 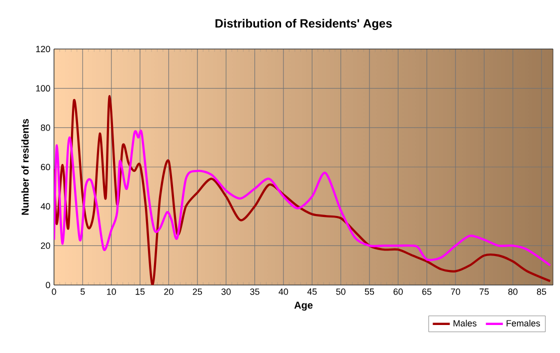 I want to click on y-axis-title: Number of residents, so click(x=25, y=166).